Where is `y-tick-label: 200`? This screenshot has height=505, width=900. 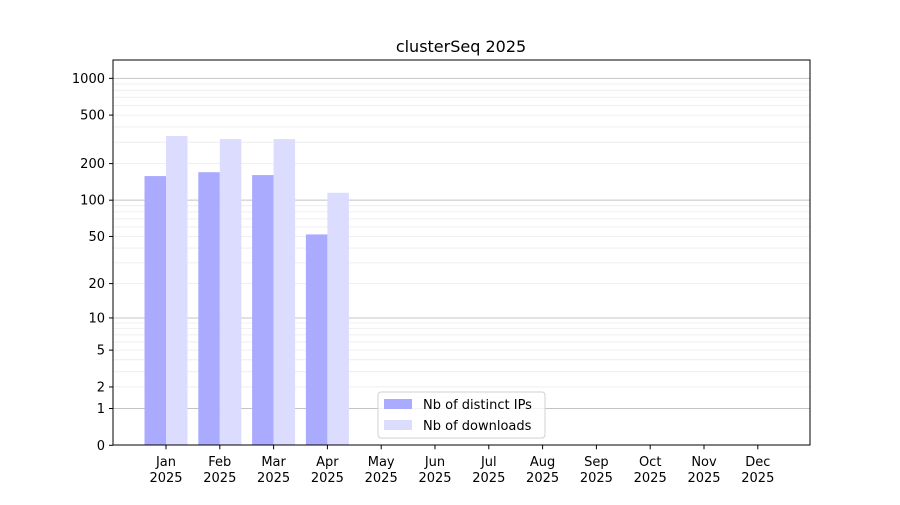
y-tick-label: 200 is located at coordinates (92, 164).